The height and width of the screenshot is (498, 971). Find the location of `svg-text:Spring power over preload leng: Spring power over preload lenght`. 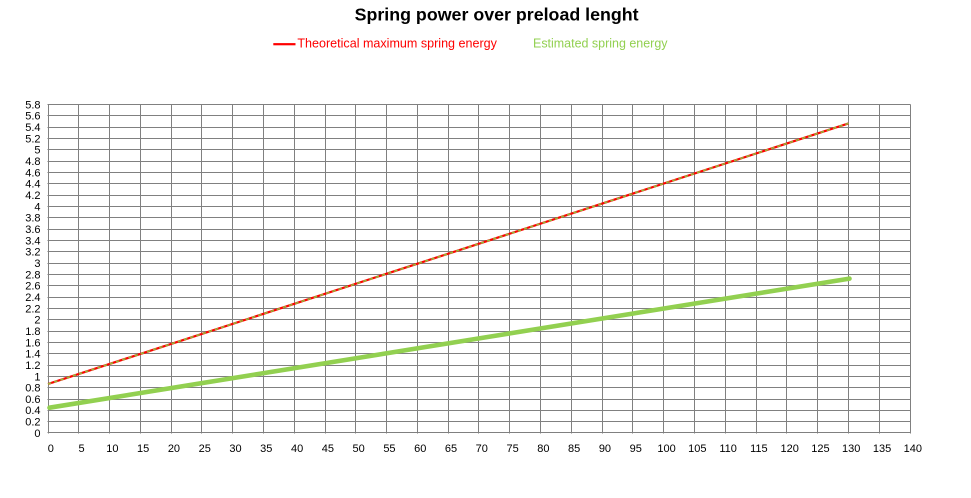

svg-text:Spring power over preload leng: Spring power over preload lenght is located at coordinates (497, 15).